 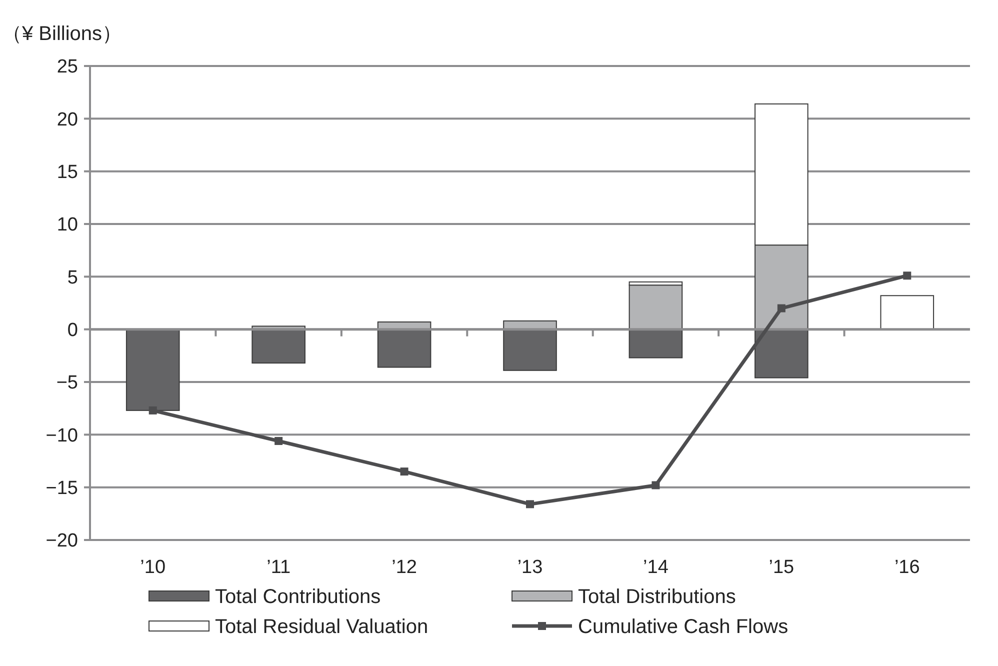 I want to click on x-tick-label: ’16, so click(x=907, y=567).